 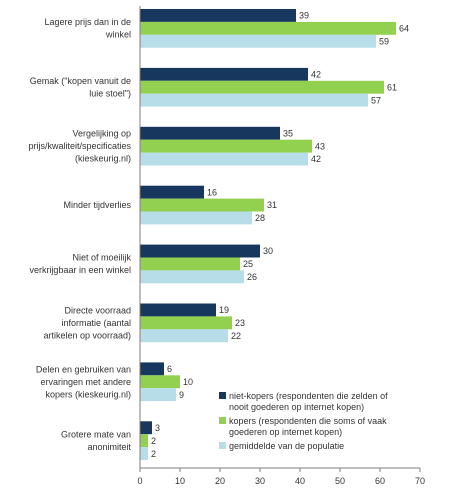 I want to click on value-label: 19, so click(x=224, y=310).